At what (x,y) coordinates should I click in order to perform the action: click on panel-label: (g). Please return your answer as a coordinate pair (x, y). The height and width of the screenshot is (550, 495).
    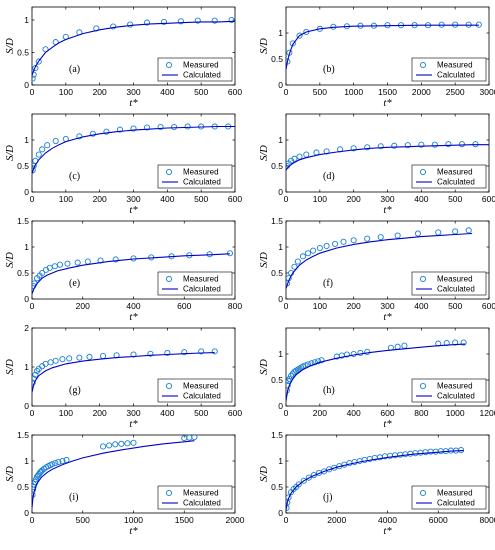
    Looking at the image, I should click on (75, 390).